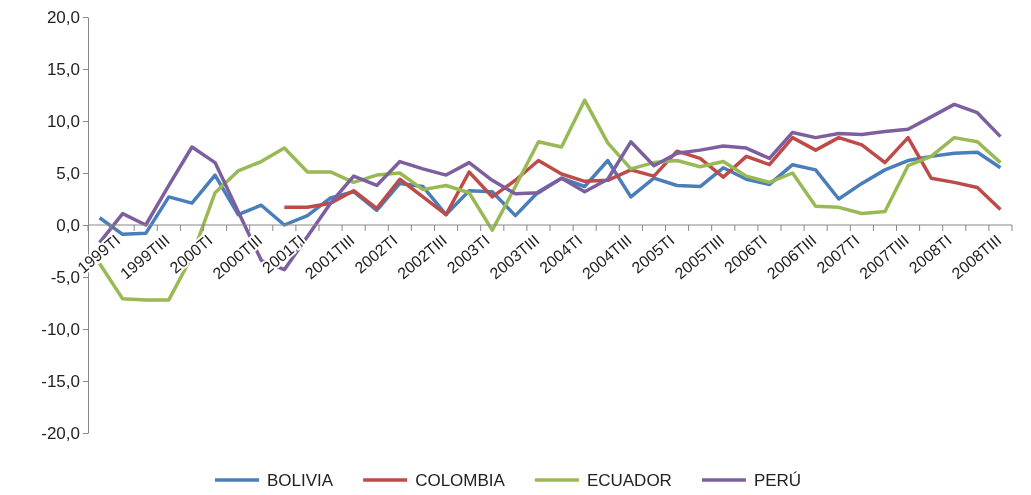 The height and width of the screenshot is (495, 1031). I want to click on y-tick-label: -15,0, so click(60, 381).